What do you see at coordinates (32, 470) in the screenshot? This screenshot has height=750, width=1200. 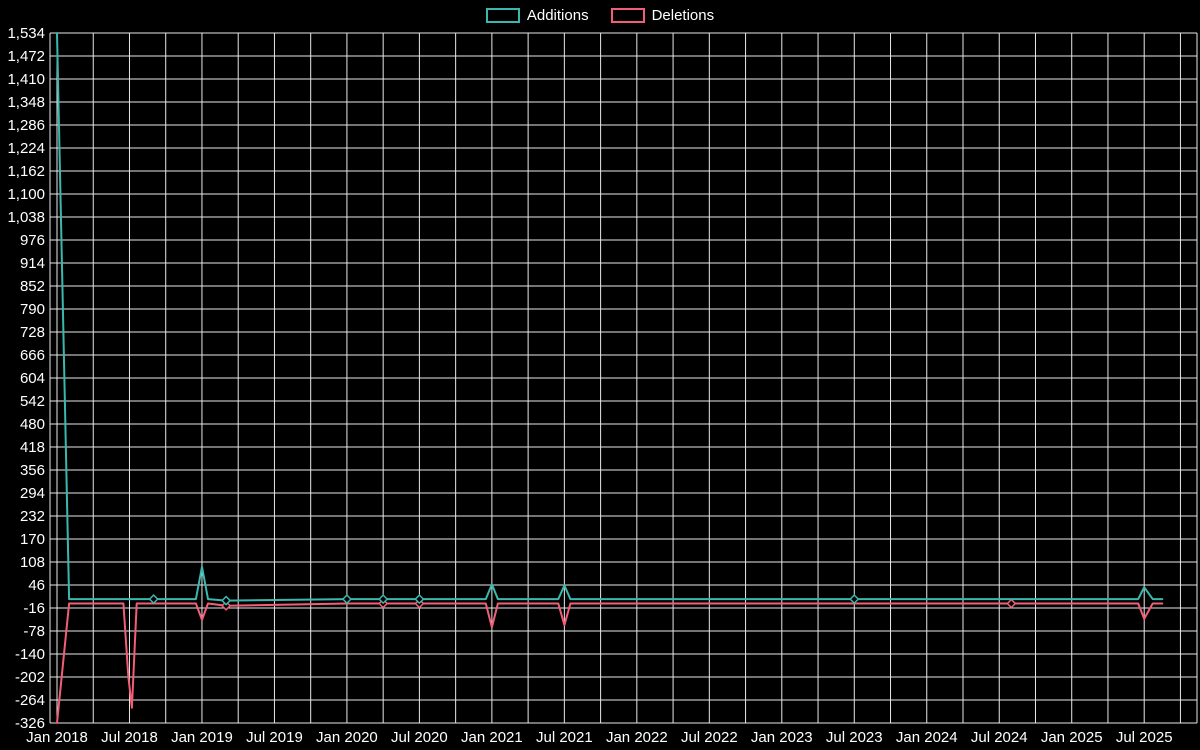 I see `svg-text: 356` at bounding box center [32, 470].